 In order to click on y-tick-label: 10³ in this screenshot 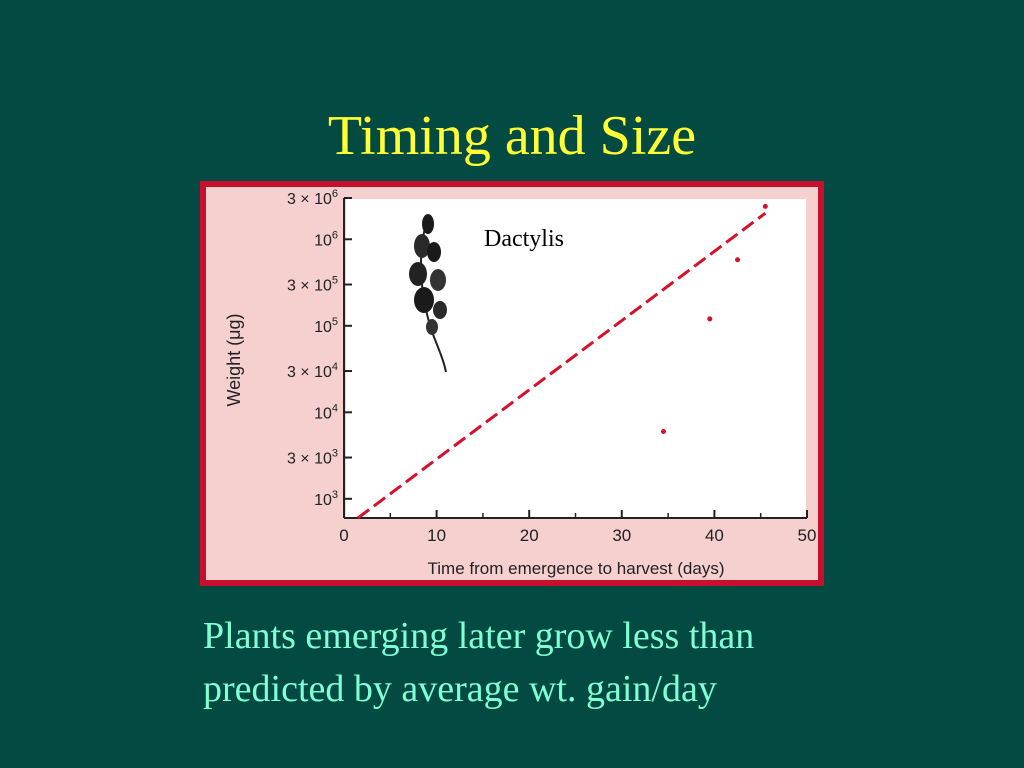, I will do `click(326, 499)`.